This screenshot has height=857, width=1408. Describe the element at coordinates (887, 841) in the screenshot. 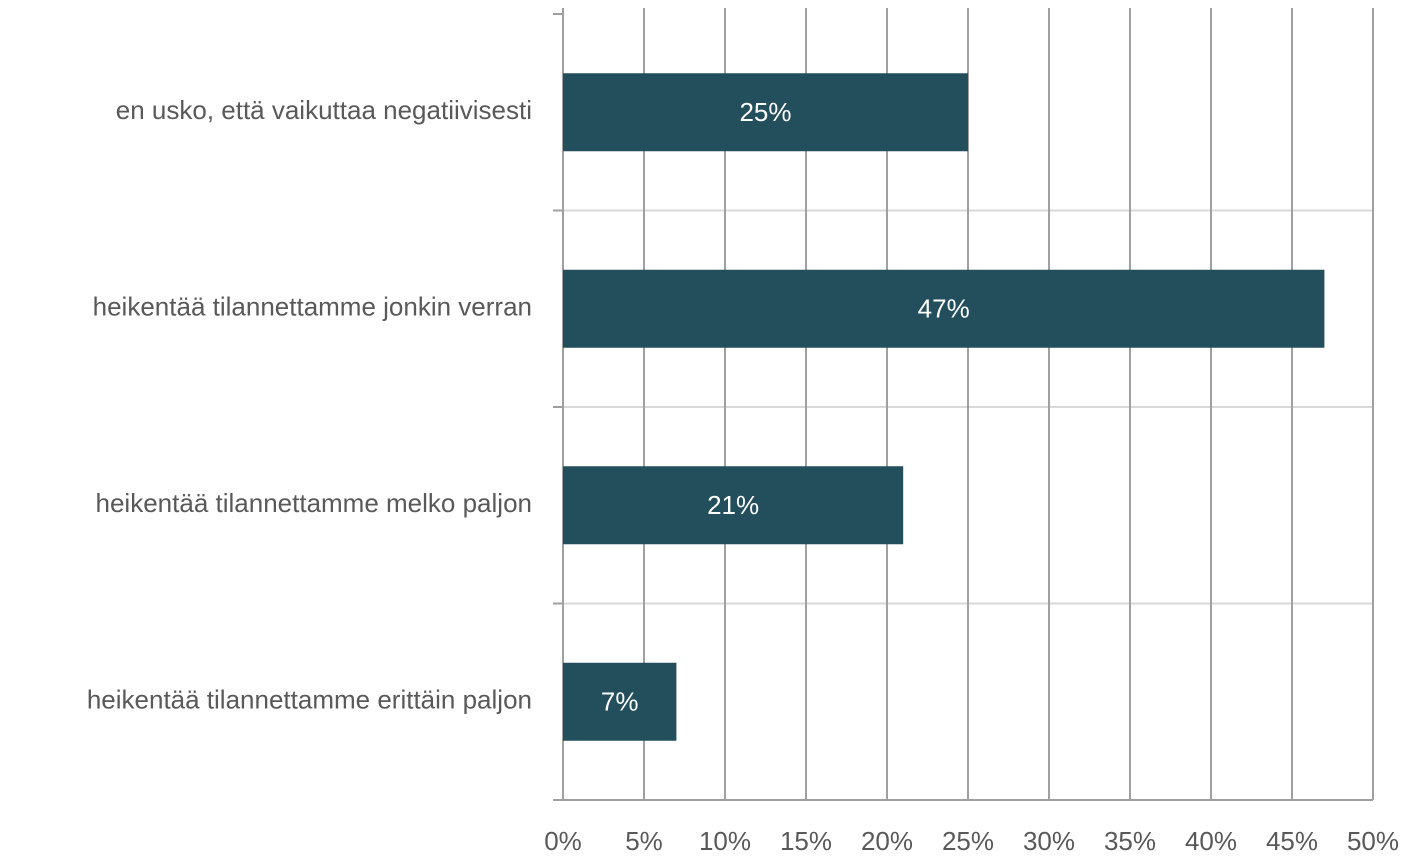

I see `x-tick-label: 20%` at that location.